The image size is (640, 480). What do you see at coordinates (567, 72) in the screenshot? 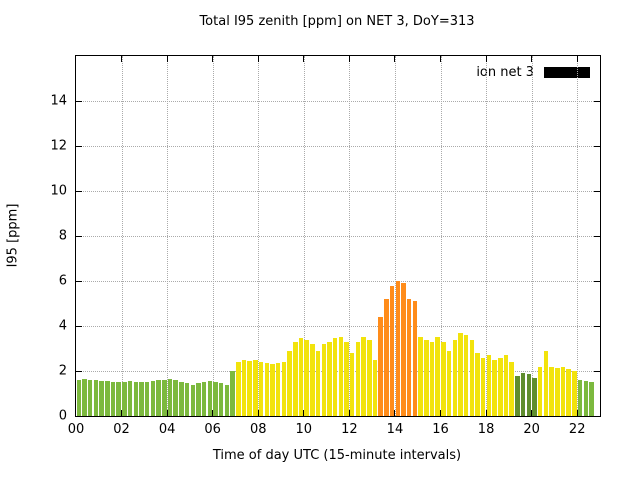
I see `legend-swatch` at bounding box center [567, 72].